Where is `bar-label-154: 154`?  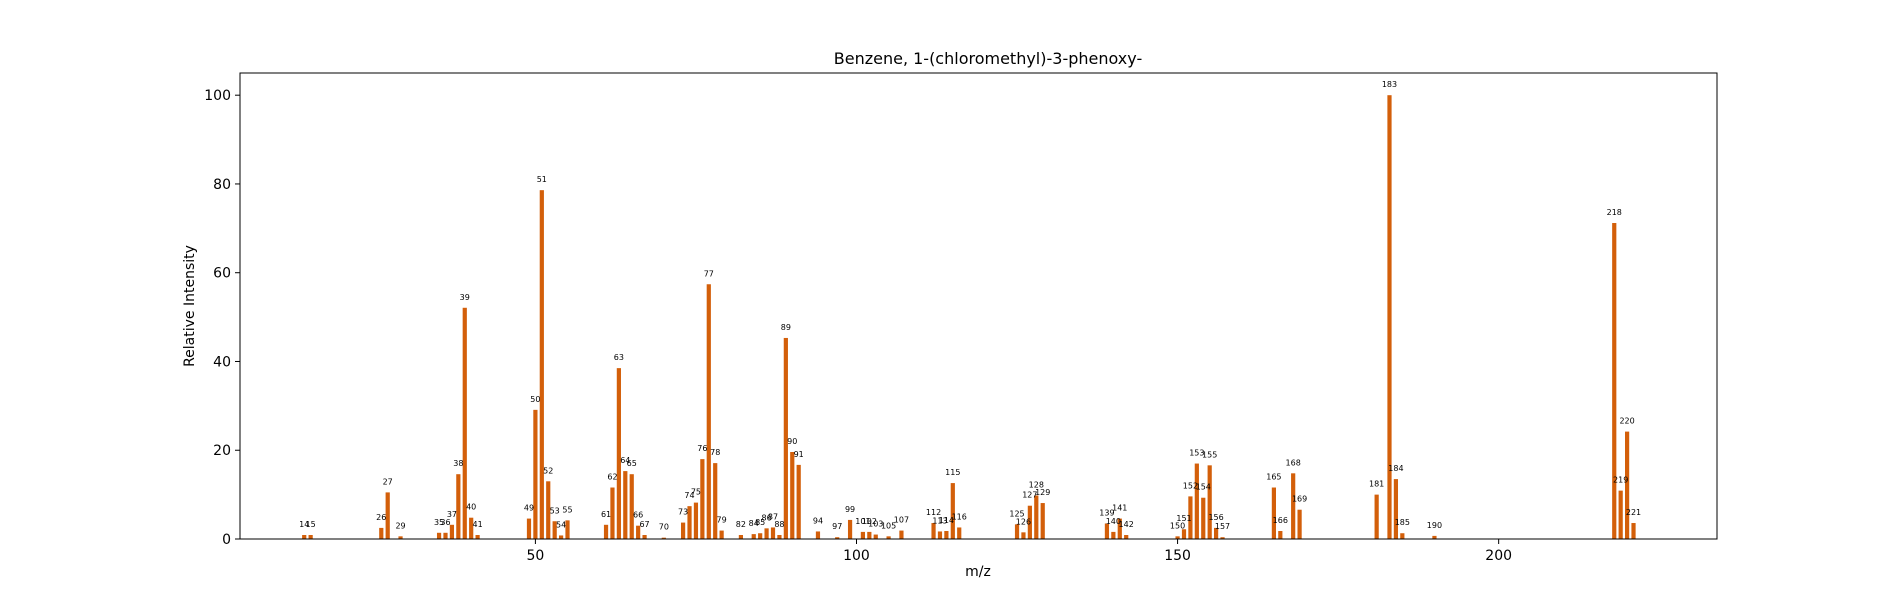 bar-label-154: 154 is located at coordinates (1203, 487).